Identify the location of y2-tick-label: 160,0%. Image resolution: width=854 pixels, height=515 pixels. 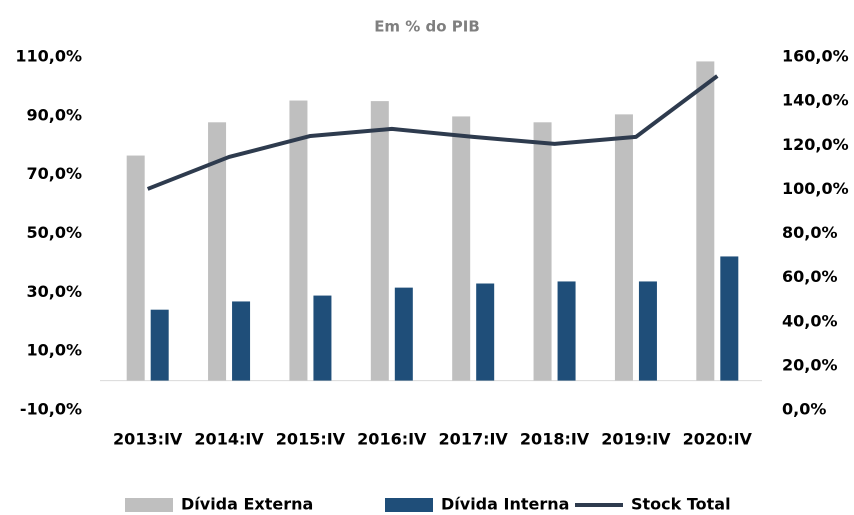
(815, 56).